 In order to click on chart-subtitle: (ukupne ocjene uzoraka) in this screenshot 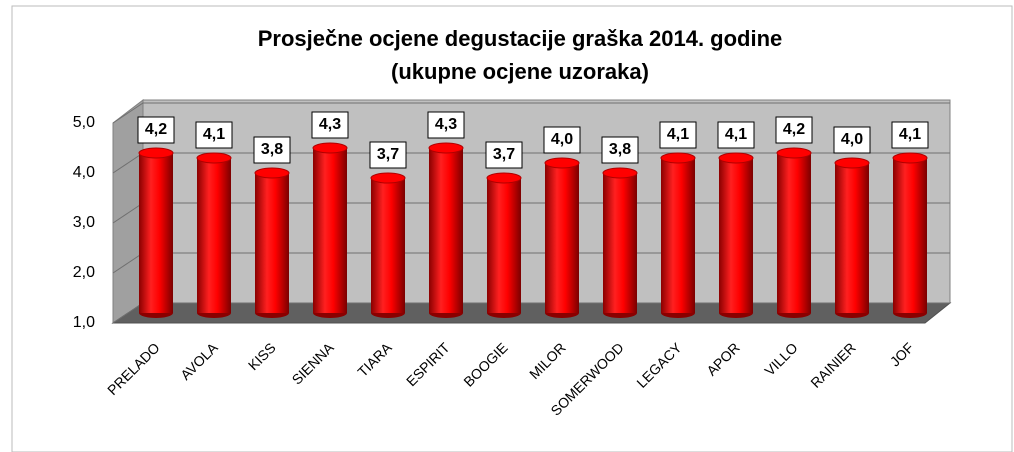, I will do `click(520, 71)`.